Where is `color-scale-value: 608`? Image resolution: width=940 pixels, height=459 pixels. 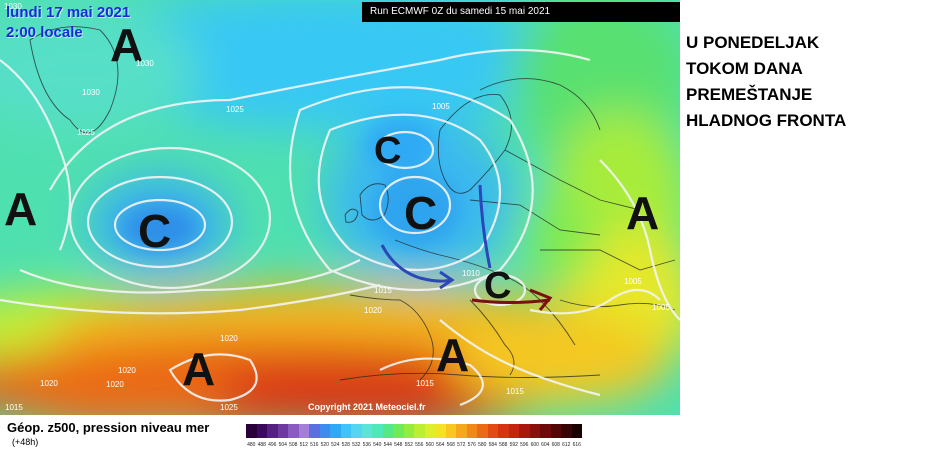 color-scale-value: 608 is located at coordinates (555, 445).